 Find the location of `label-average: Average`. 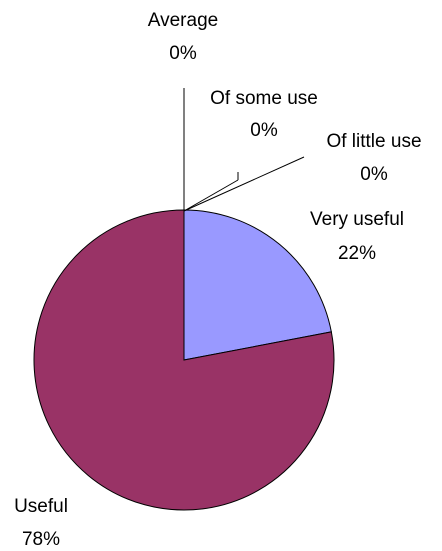

label-average: Average is located at coordinates (183, 20).